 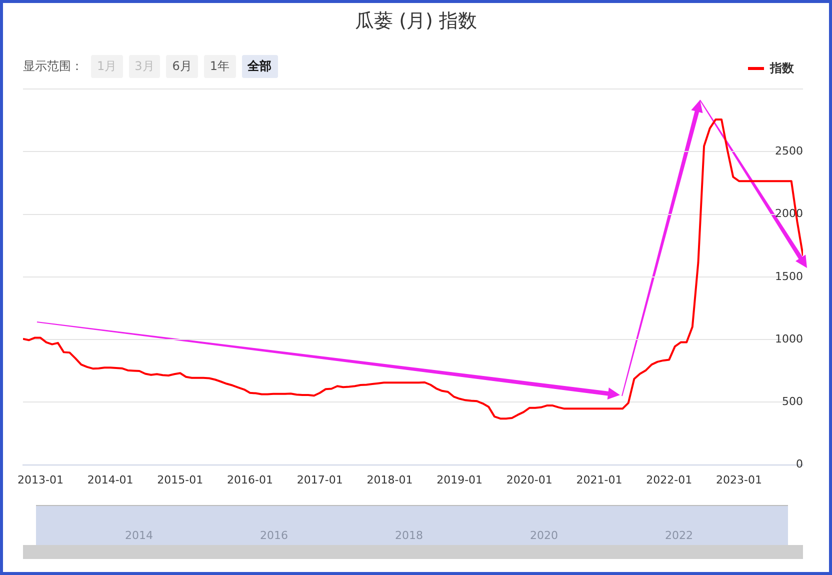 I want to click on y-tick-label: 1000, so click(x=789, y=339).